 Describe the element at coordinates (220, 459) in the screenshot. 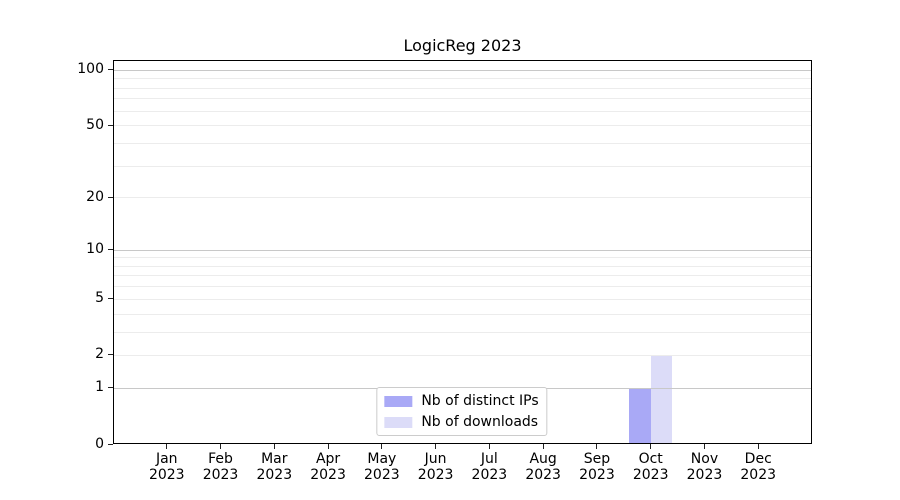

I see `x-tick-month-feb: Feb` at that location.